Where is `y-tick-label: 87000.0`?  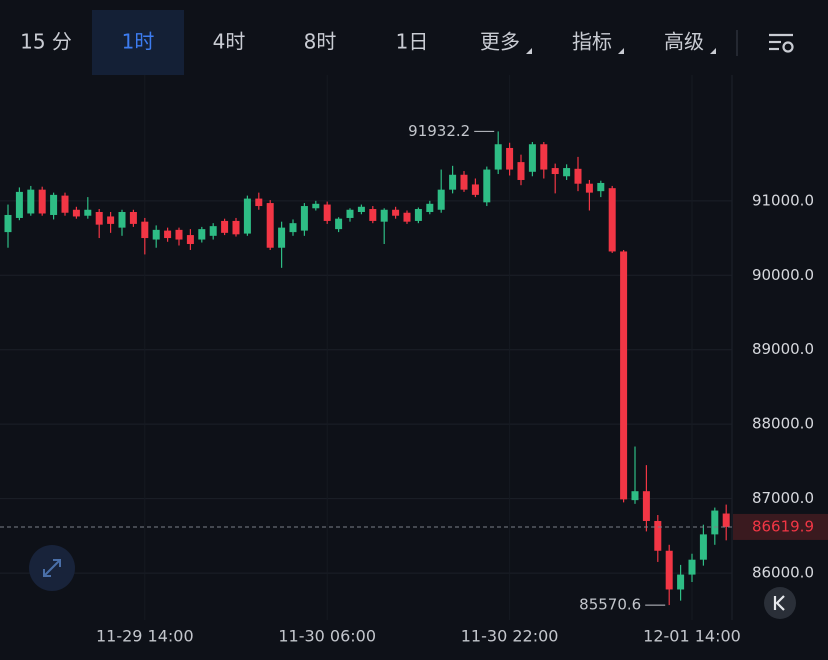 y-tick-label: 87000.0 is located at coordinates (783, 498).